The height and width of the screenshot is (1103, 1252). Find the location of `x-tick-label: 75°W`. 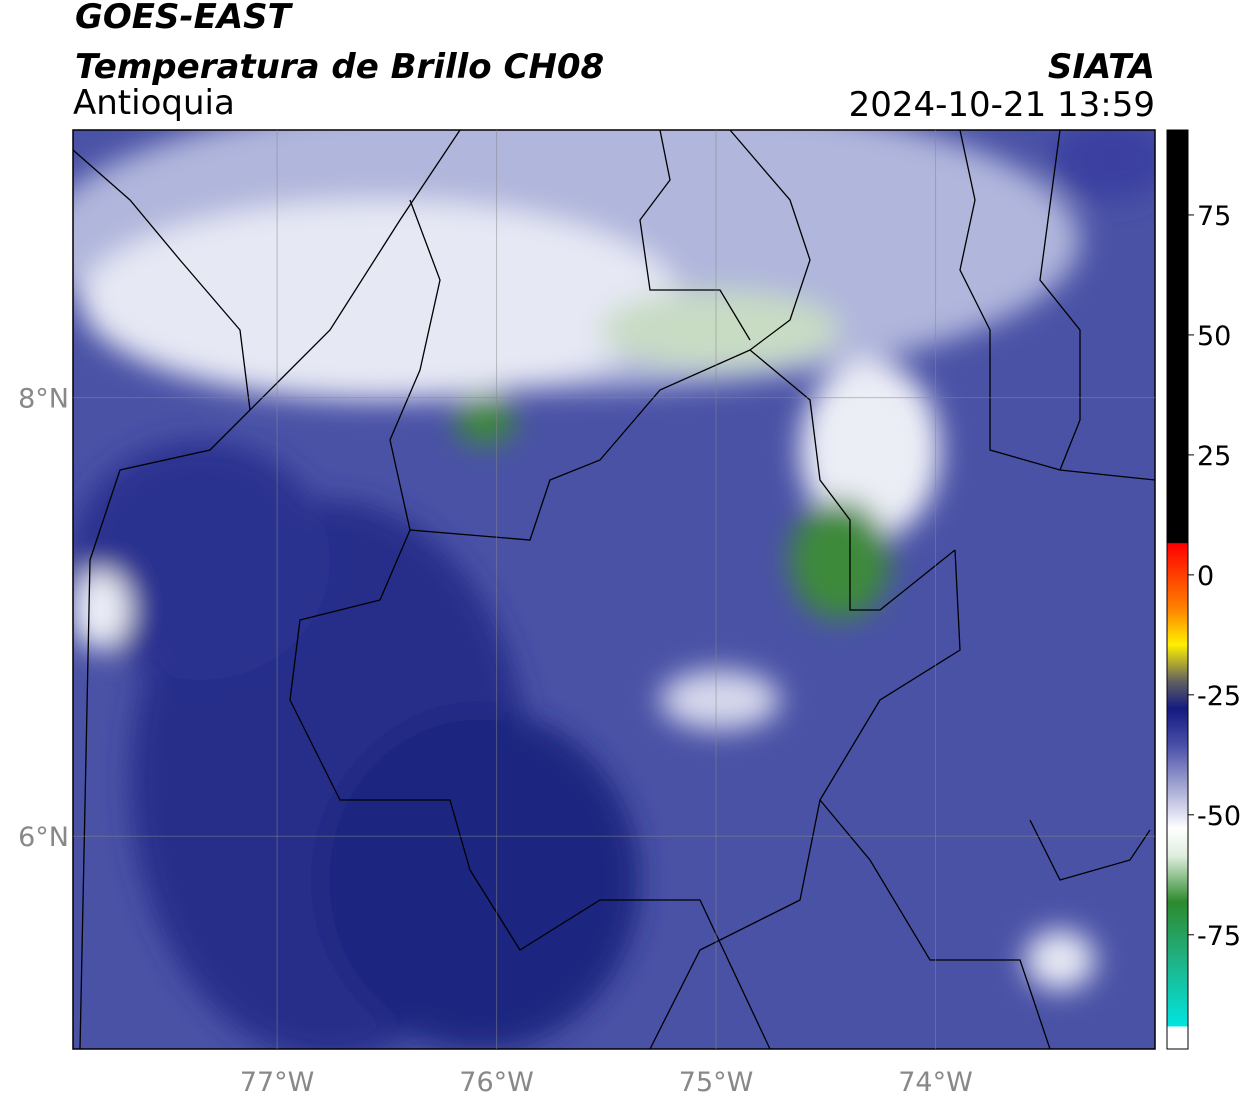

x-tick-label: 75°W is located at coordinates (716, 1082).